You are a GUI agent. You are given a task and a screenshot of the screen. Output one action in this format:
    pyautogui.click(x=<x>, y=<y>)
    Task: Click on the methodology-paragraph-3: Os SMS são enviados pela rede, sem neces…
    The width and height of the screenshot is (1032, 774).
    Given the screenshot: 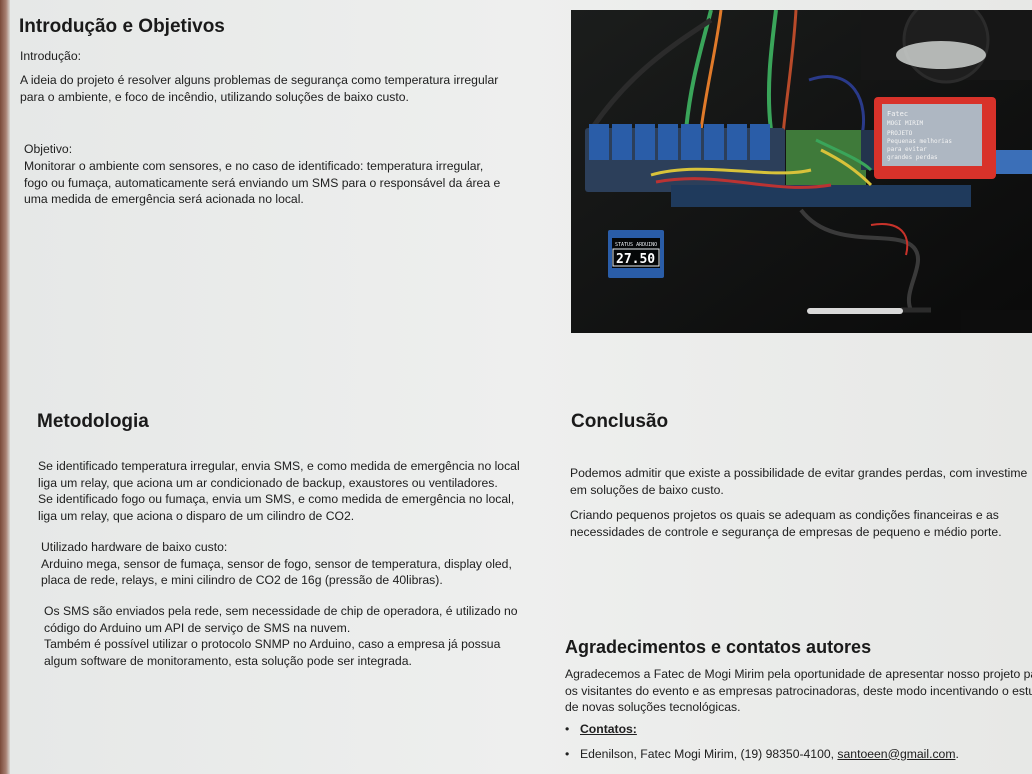 What is the action you would take?
    pyautogui.click(x=281, y=636)
    